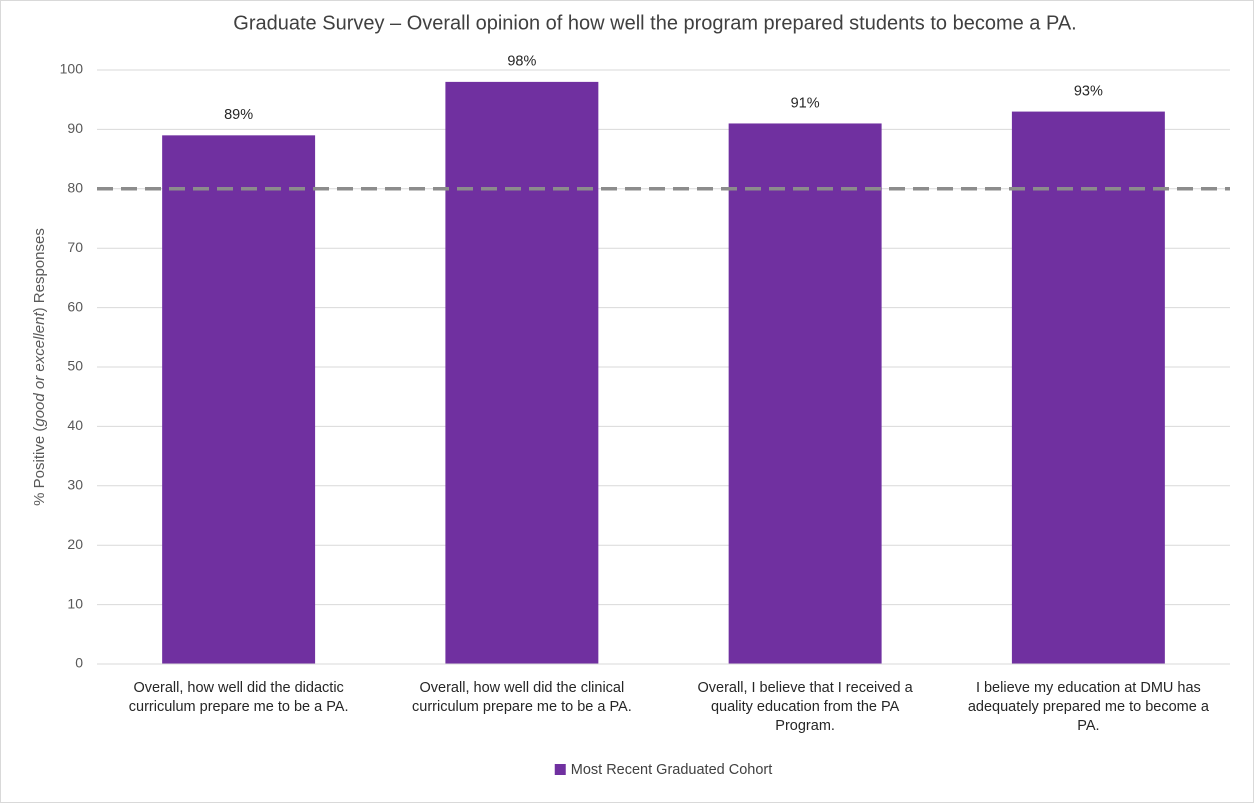 This screenshot has width=1254, height=803. I want to click on y-tick-label: 30, so click(75, 485).